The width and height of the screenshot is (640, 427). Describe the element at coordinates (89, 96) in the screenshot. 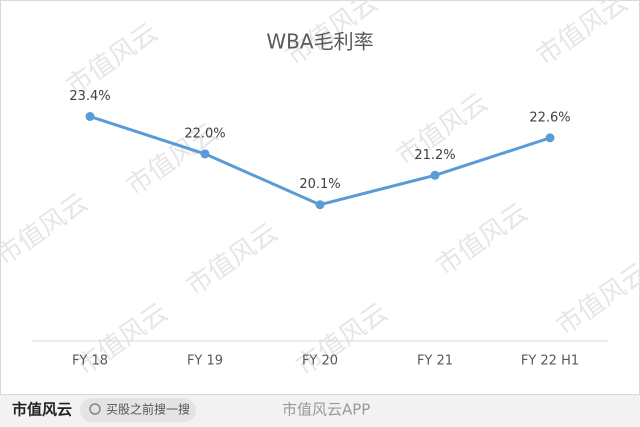

I see `data-label: 23.4%` at that location.